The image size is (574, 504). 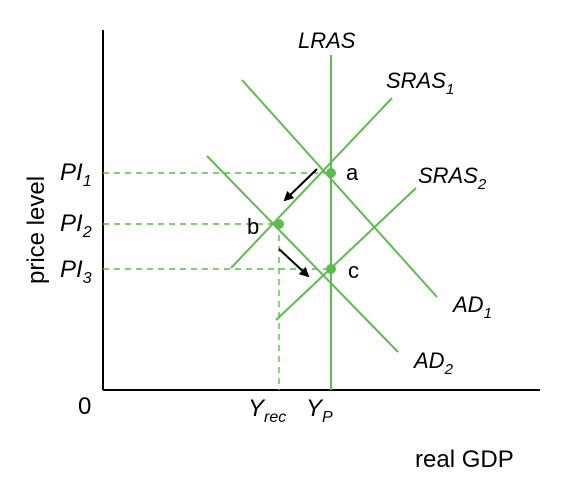 I want to click on sras1-curve, so click(x=311, y=183).